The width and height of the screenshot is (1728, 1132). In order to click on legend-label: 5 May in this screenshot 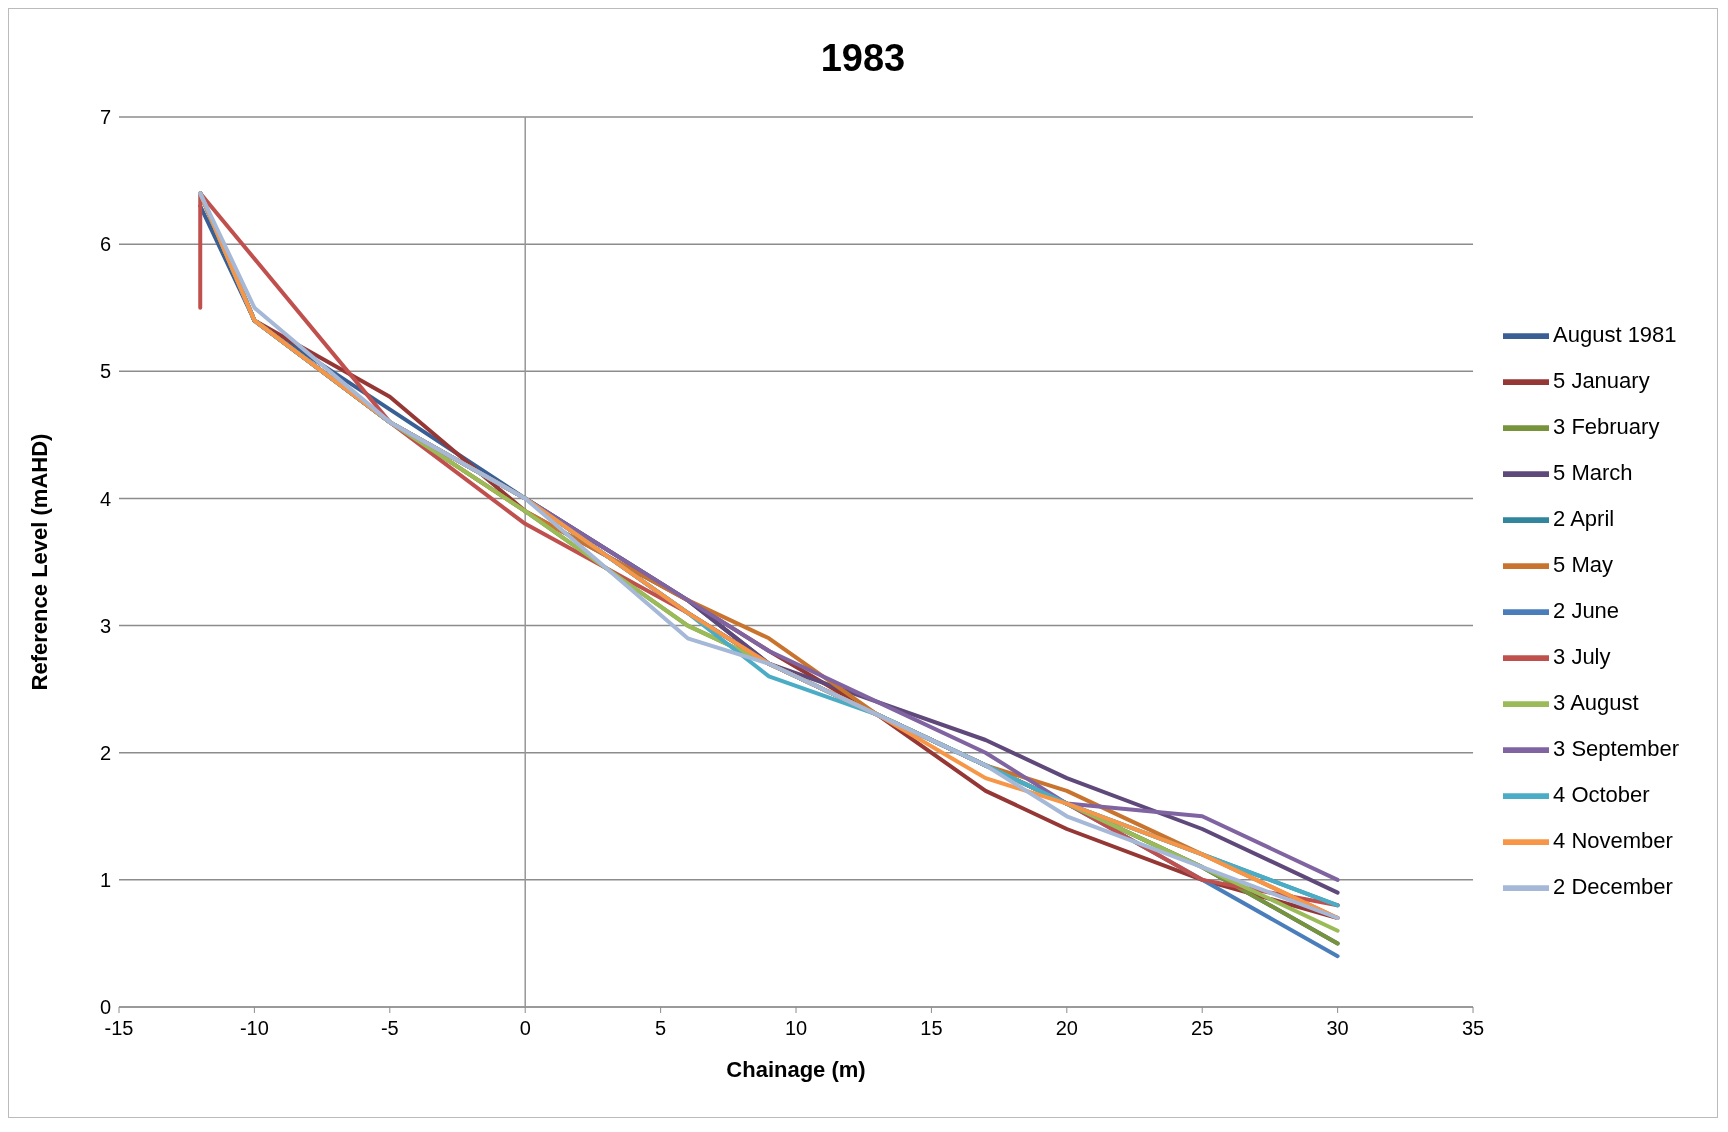, I will do `click(1583, 564)`.